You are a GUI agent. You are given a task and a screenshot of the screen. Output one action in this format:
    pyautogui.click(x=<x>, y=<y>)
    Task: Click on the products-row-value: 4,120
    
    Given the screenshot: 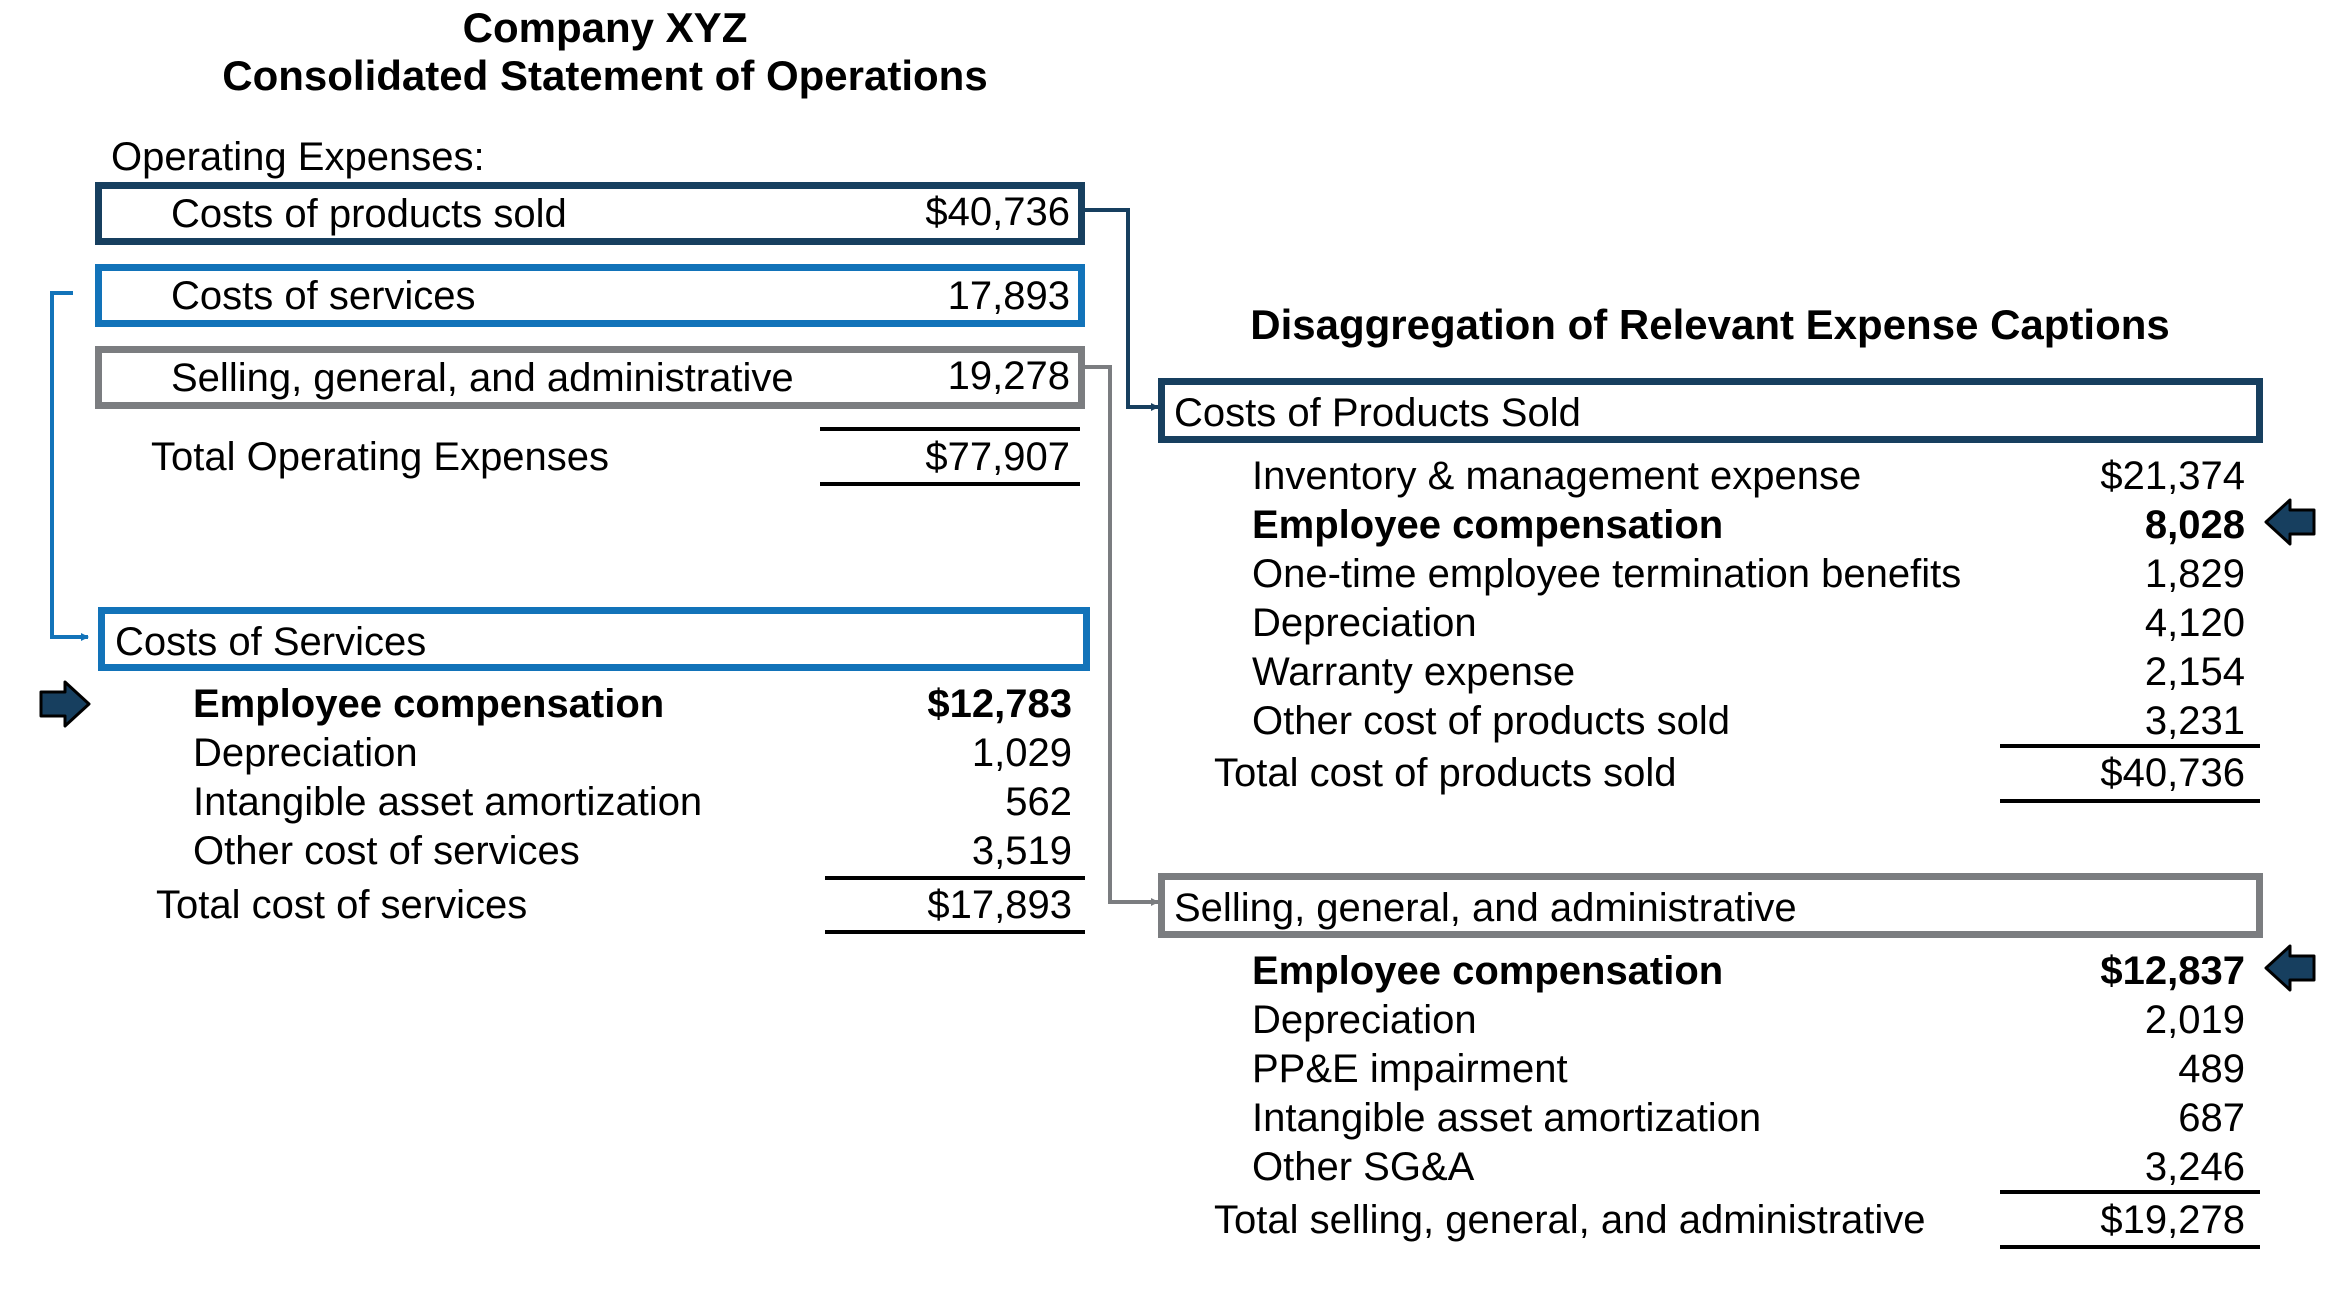 What is the action you would take?
    pyautogui.click(x=2194, y=623)
    